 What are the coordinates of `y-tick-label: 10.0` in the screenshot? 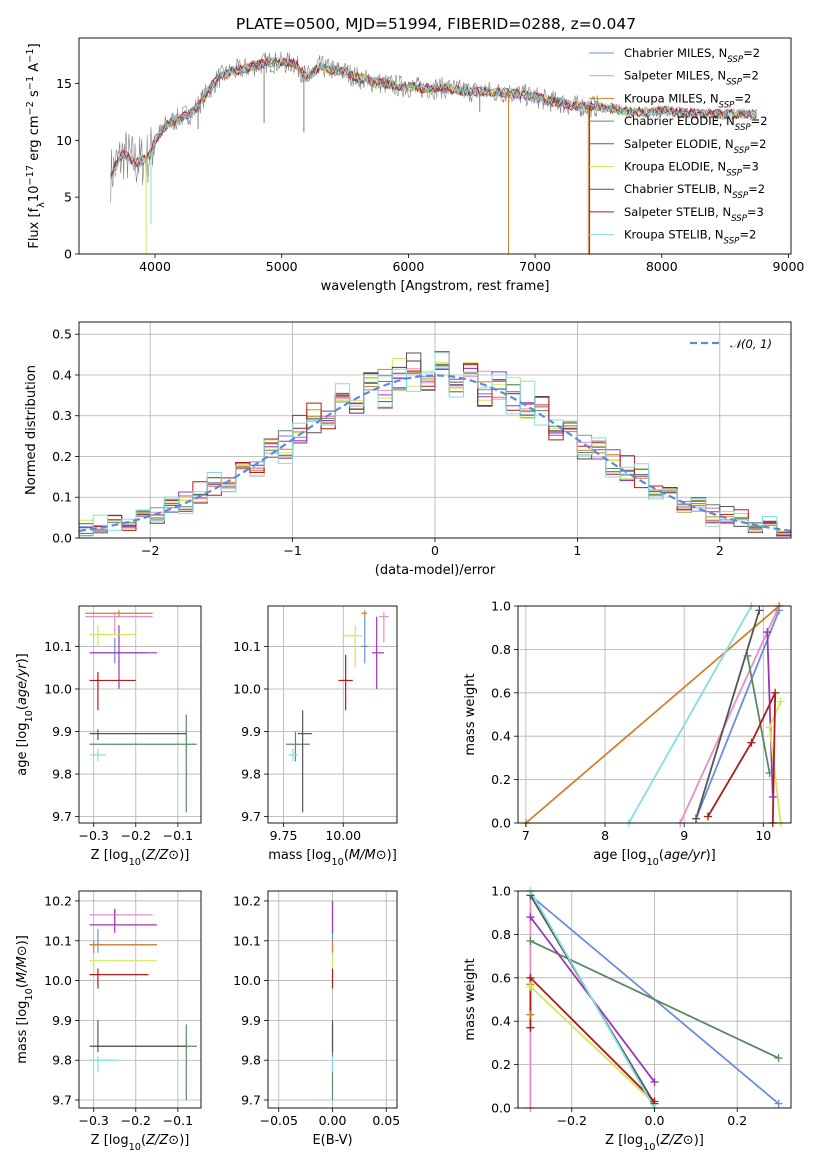 It's located at (58, 980).